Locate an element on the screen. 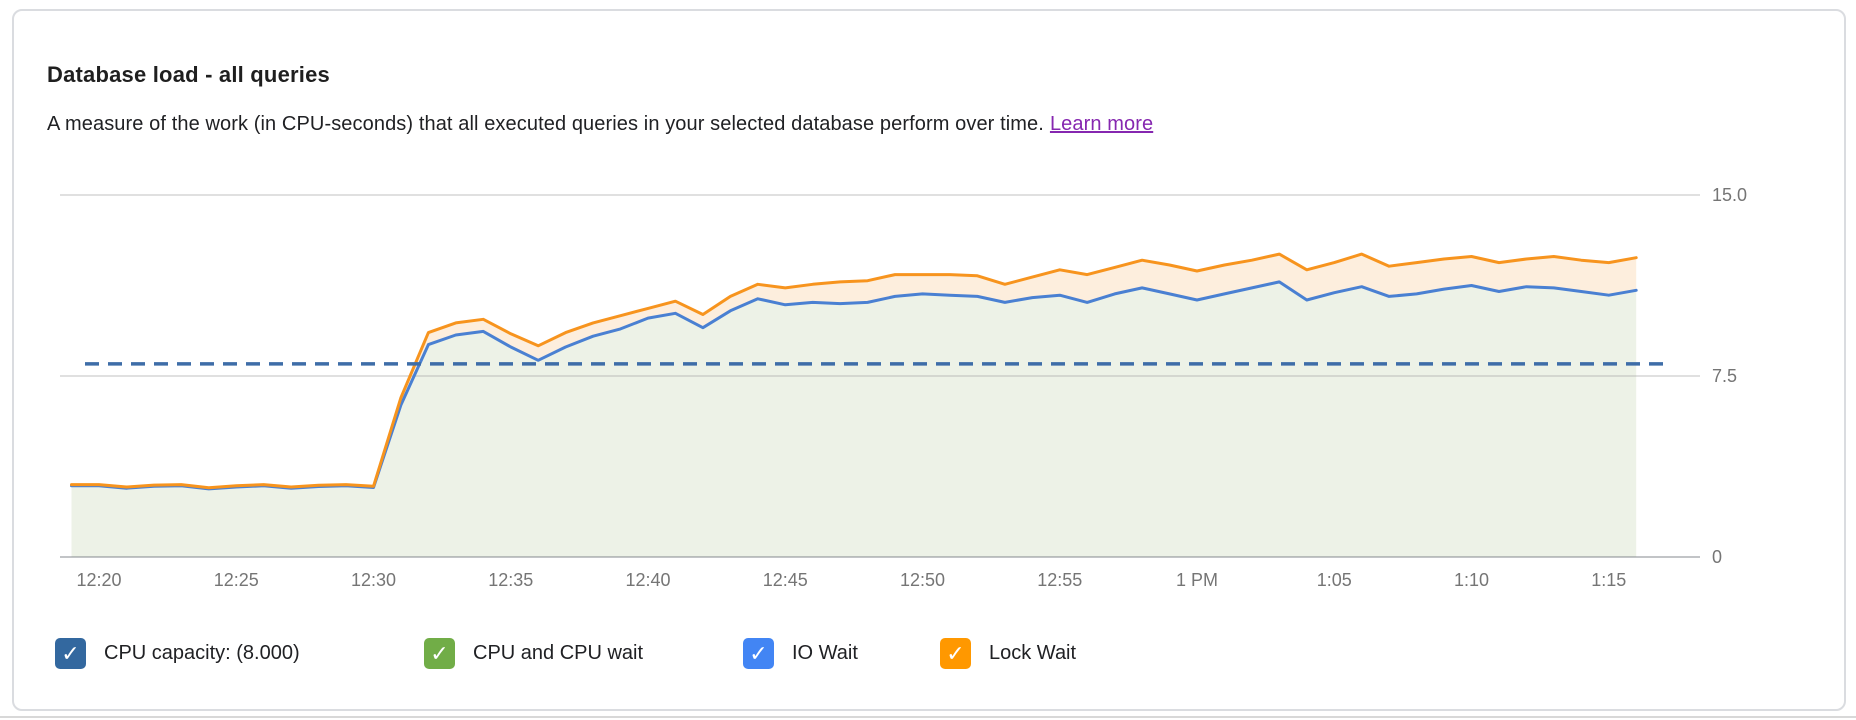 The width and height of the screenshot is (1856, 720). legend-item-cpu-and-cpu-wait: ✓ CPU and CPU wait is located at coordinates (533, 653).